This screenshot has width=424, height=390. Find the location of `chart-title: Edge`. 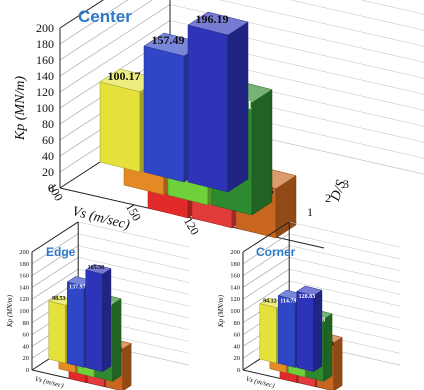

chart-title: Edge is located at coordinates (61, 252).